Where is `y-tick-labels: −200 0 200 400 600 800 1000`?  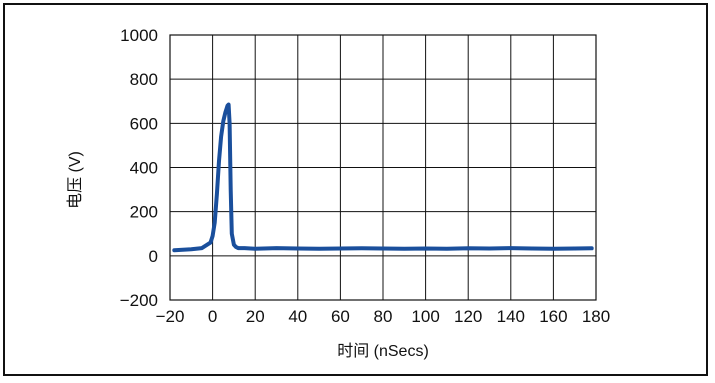
y-tick-labels: −200 0 200 400 600 800 1000 is located at coordinates (139, 168).